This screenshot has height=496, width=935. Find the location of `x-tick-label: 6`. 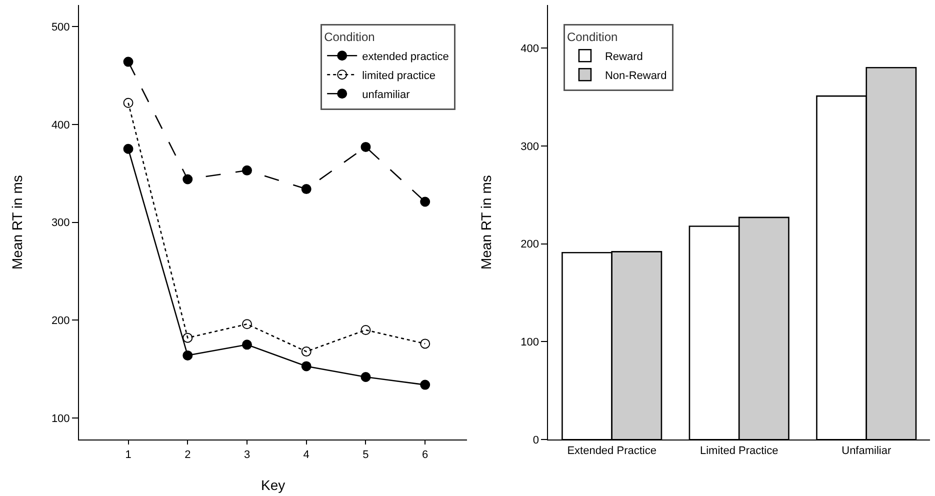

x-tick-label: 6 is located at coordinates (425, 454).